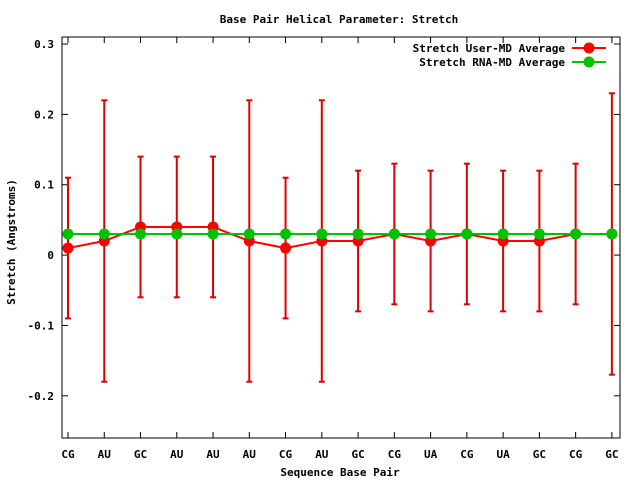  What do you see at coordinates (44, 114) in the screenshot?
I see `y-tick-label: 0.2` at bounding box center [44, 114].